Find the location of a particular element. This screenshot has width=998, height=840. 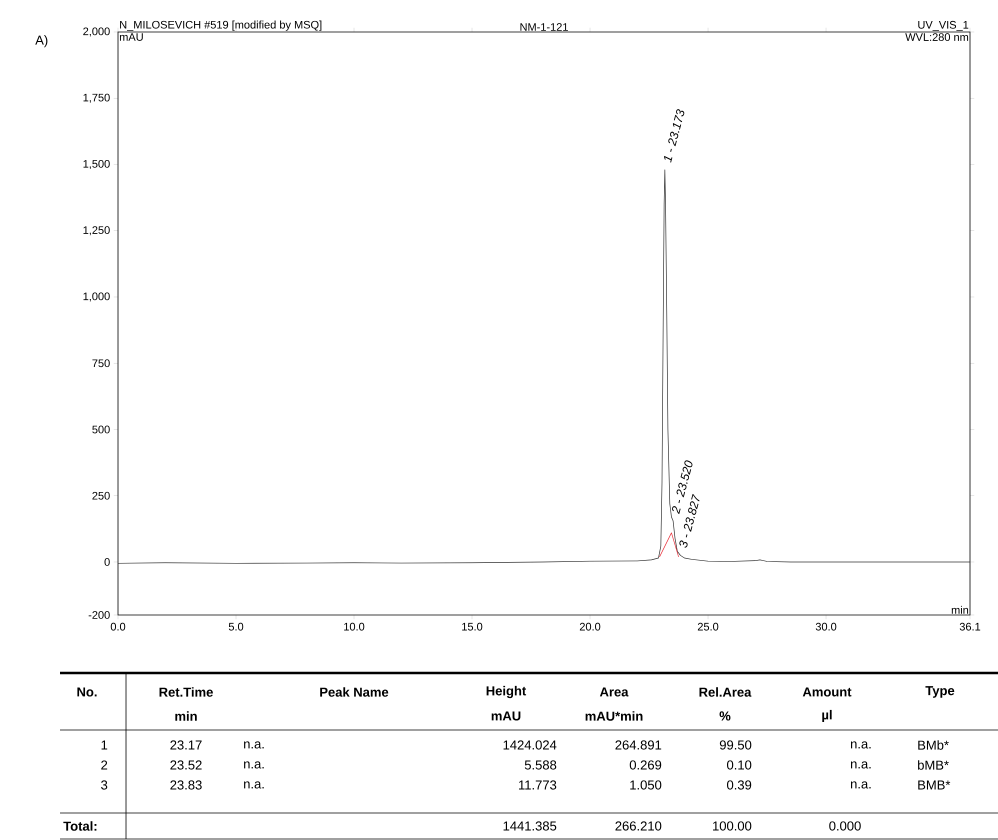

x-tick-label: 5.0 is located at coordinates (236, 626).